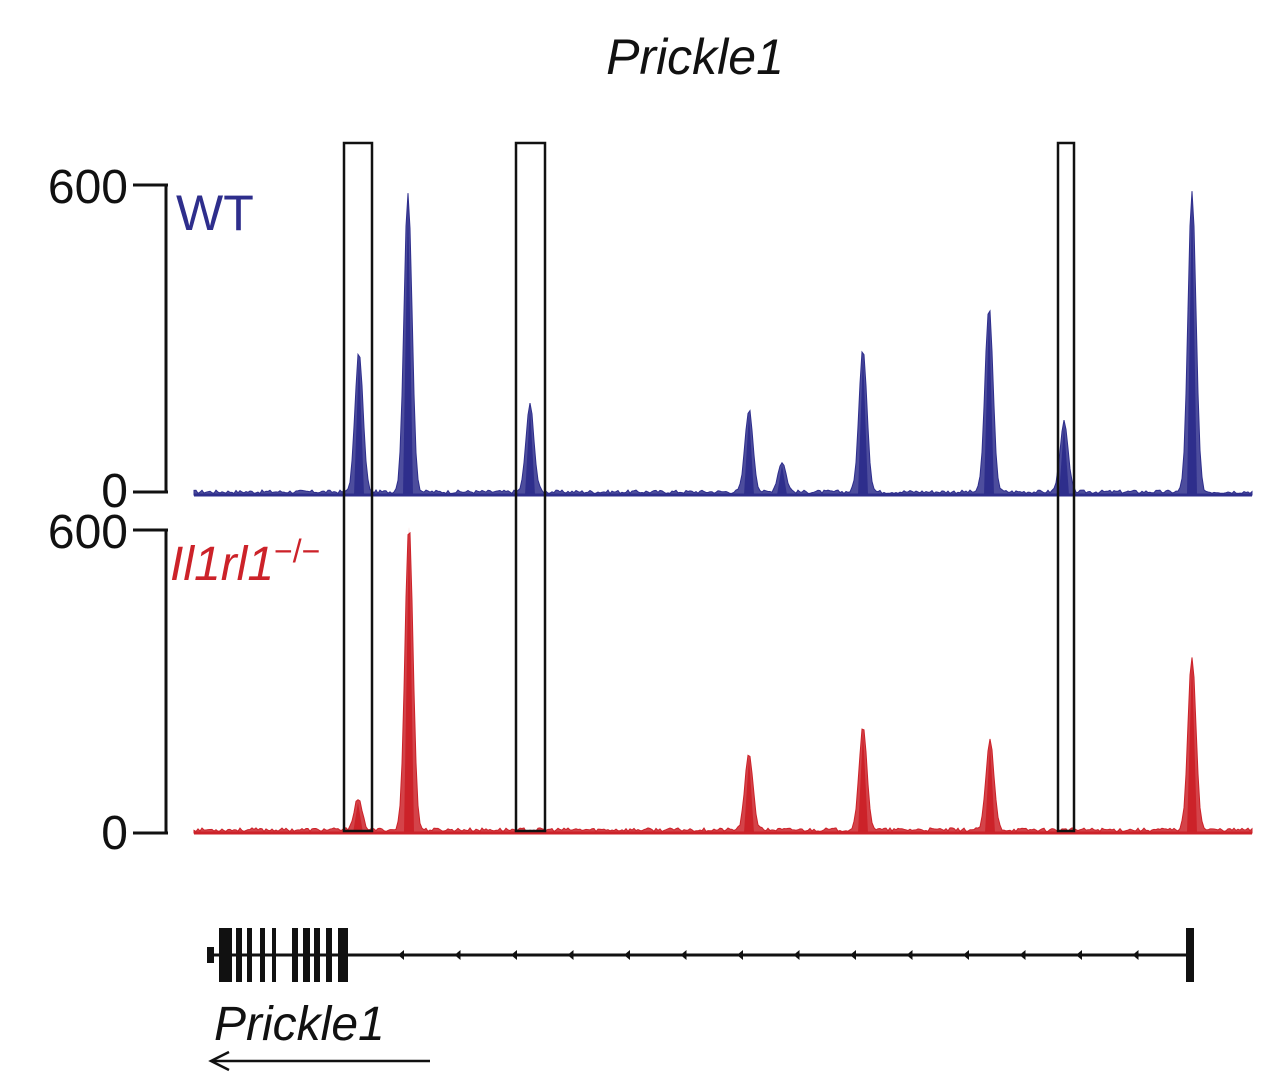 The height and width of the screenshot is (1084, 1262). Describe the element at coordinates (215, 213) in the screenshot. I see `wt-track-label: WT` at that location.